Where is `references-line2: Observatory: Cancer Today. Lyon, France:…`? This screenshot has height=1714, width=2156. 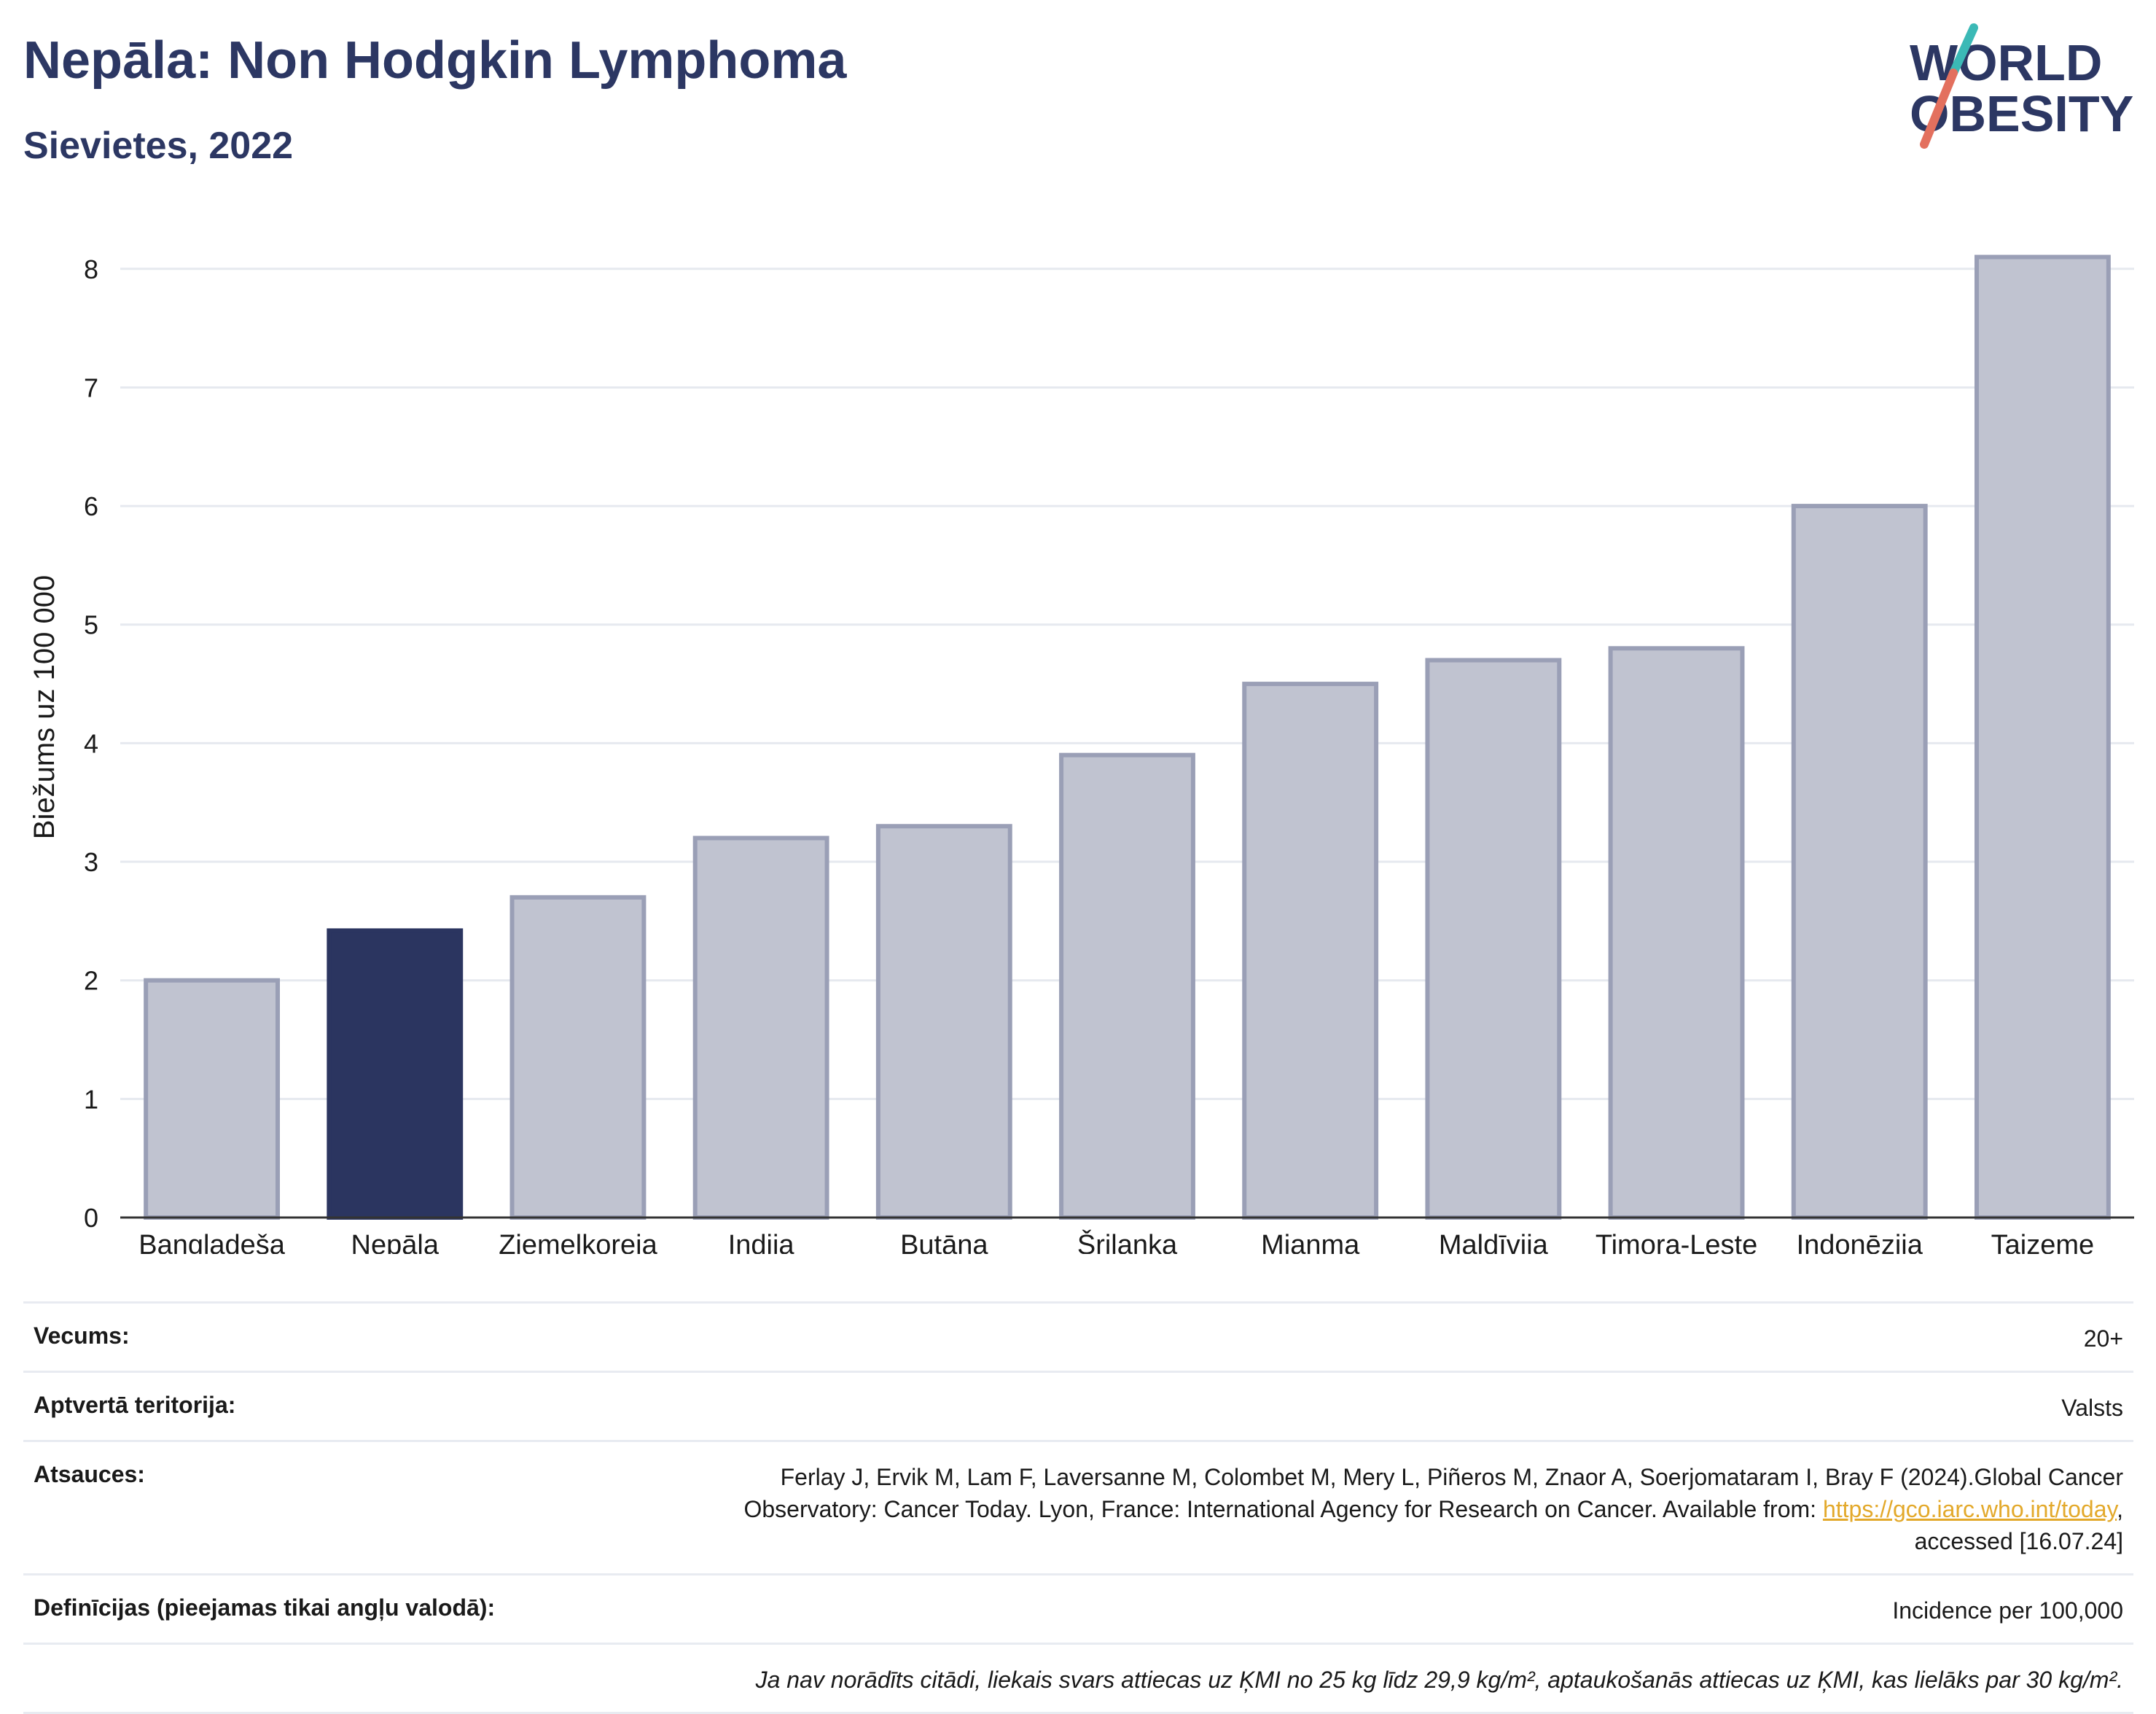 references-line2: Observatory: Cancer Today. Lyon, France:… is located at coordinates (1283, 1509).